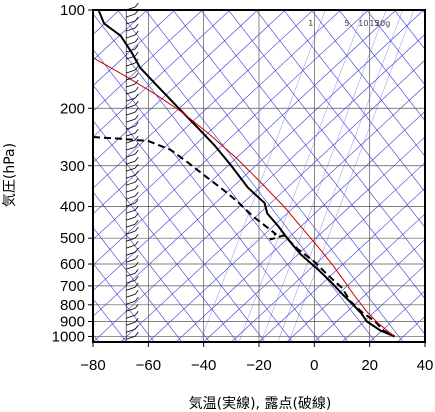 The width and height of the screenshot is (435, 412). What do you see at coordinates (72, 166) in the screenshot?
I see `y-tick-label: 300` at bounding box center [72, 166].